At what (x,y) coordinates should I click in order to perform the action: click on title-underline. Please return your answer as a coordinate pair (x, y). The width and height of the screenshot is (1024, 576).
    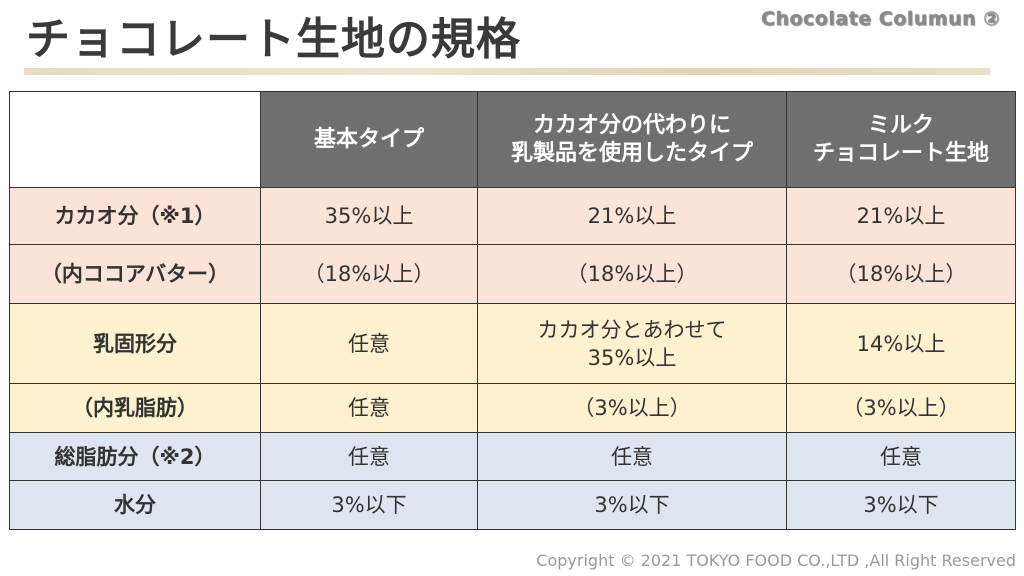
    Looking at the image, I should click on (507, 71).